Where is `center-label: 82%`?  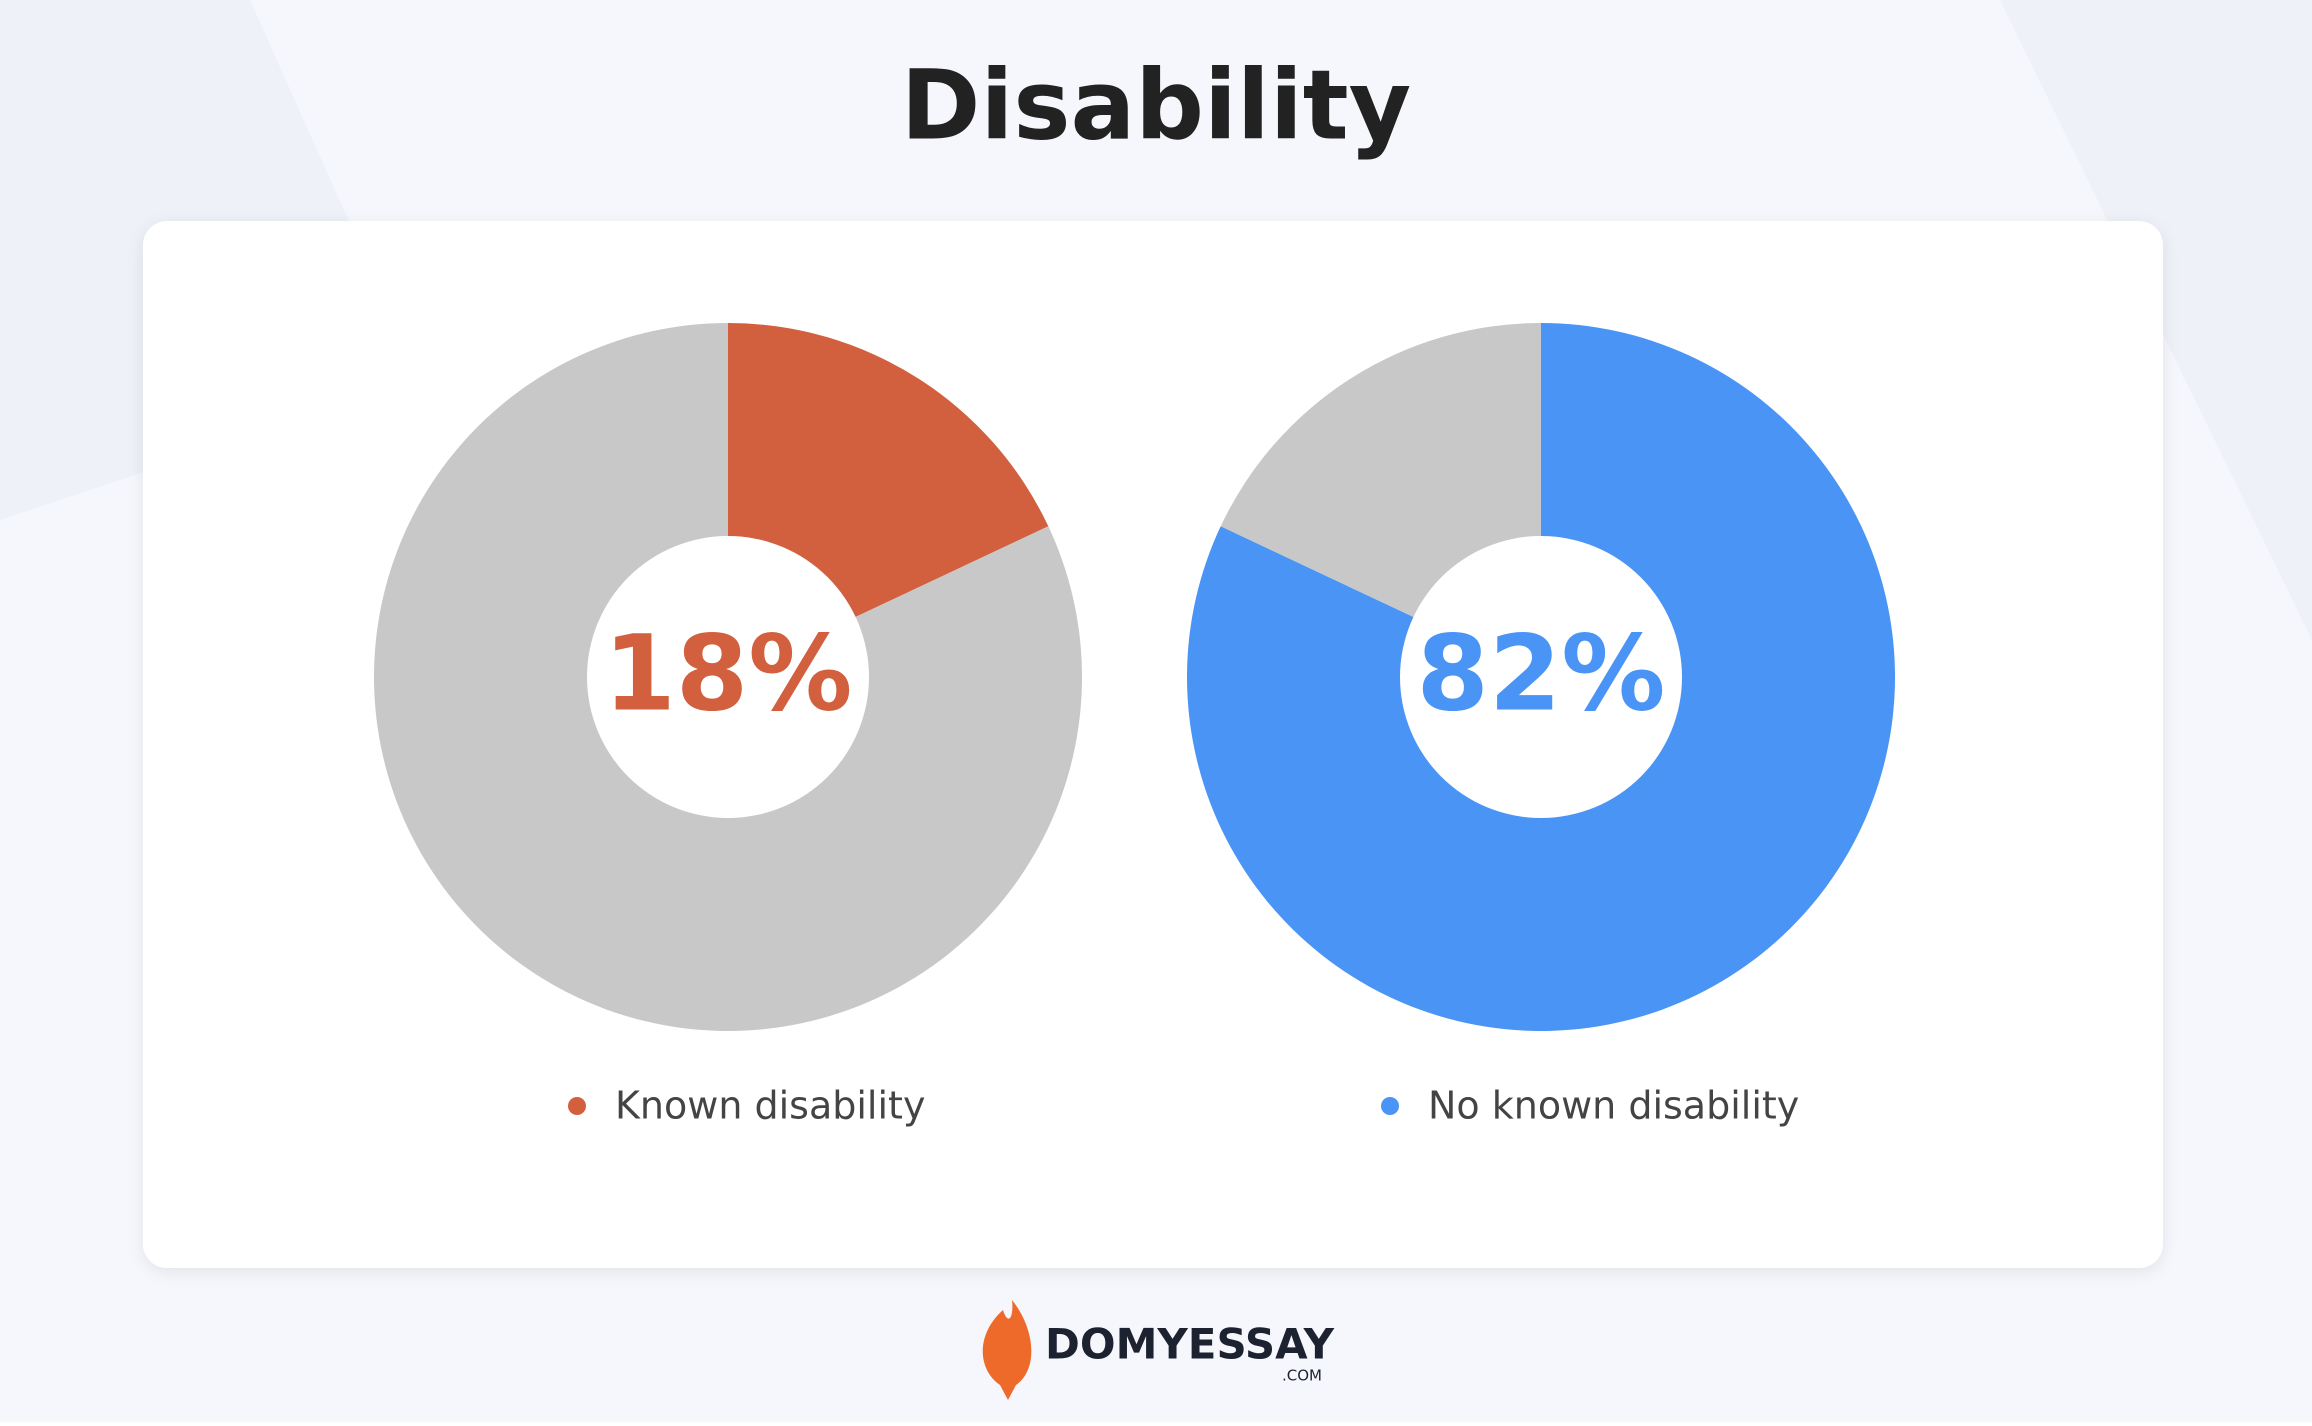 center-label: 82% is located at coordinates (1541, 673).